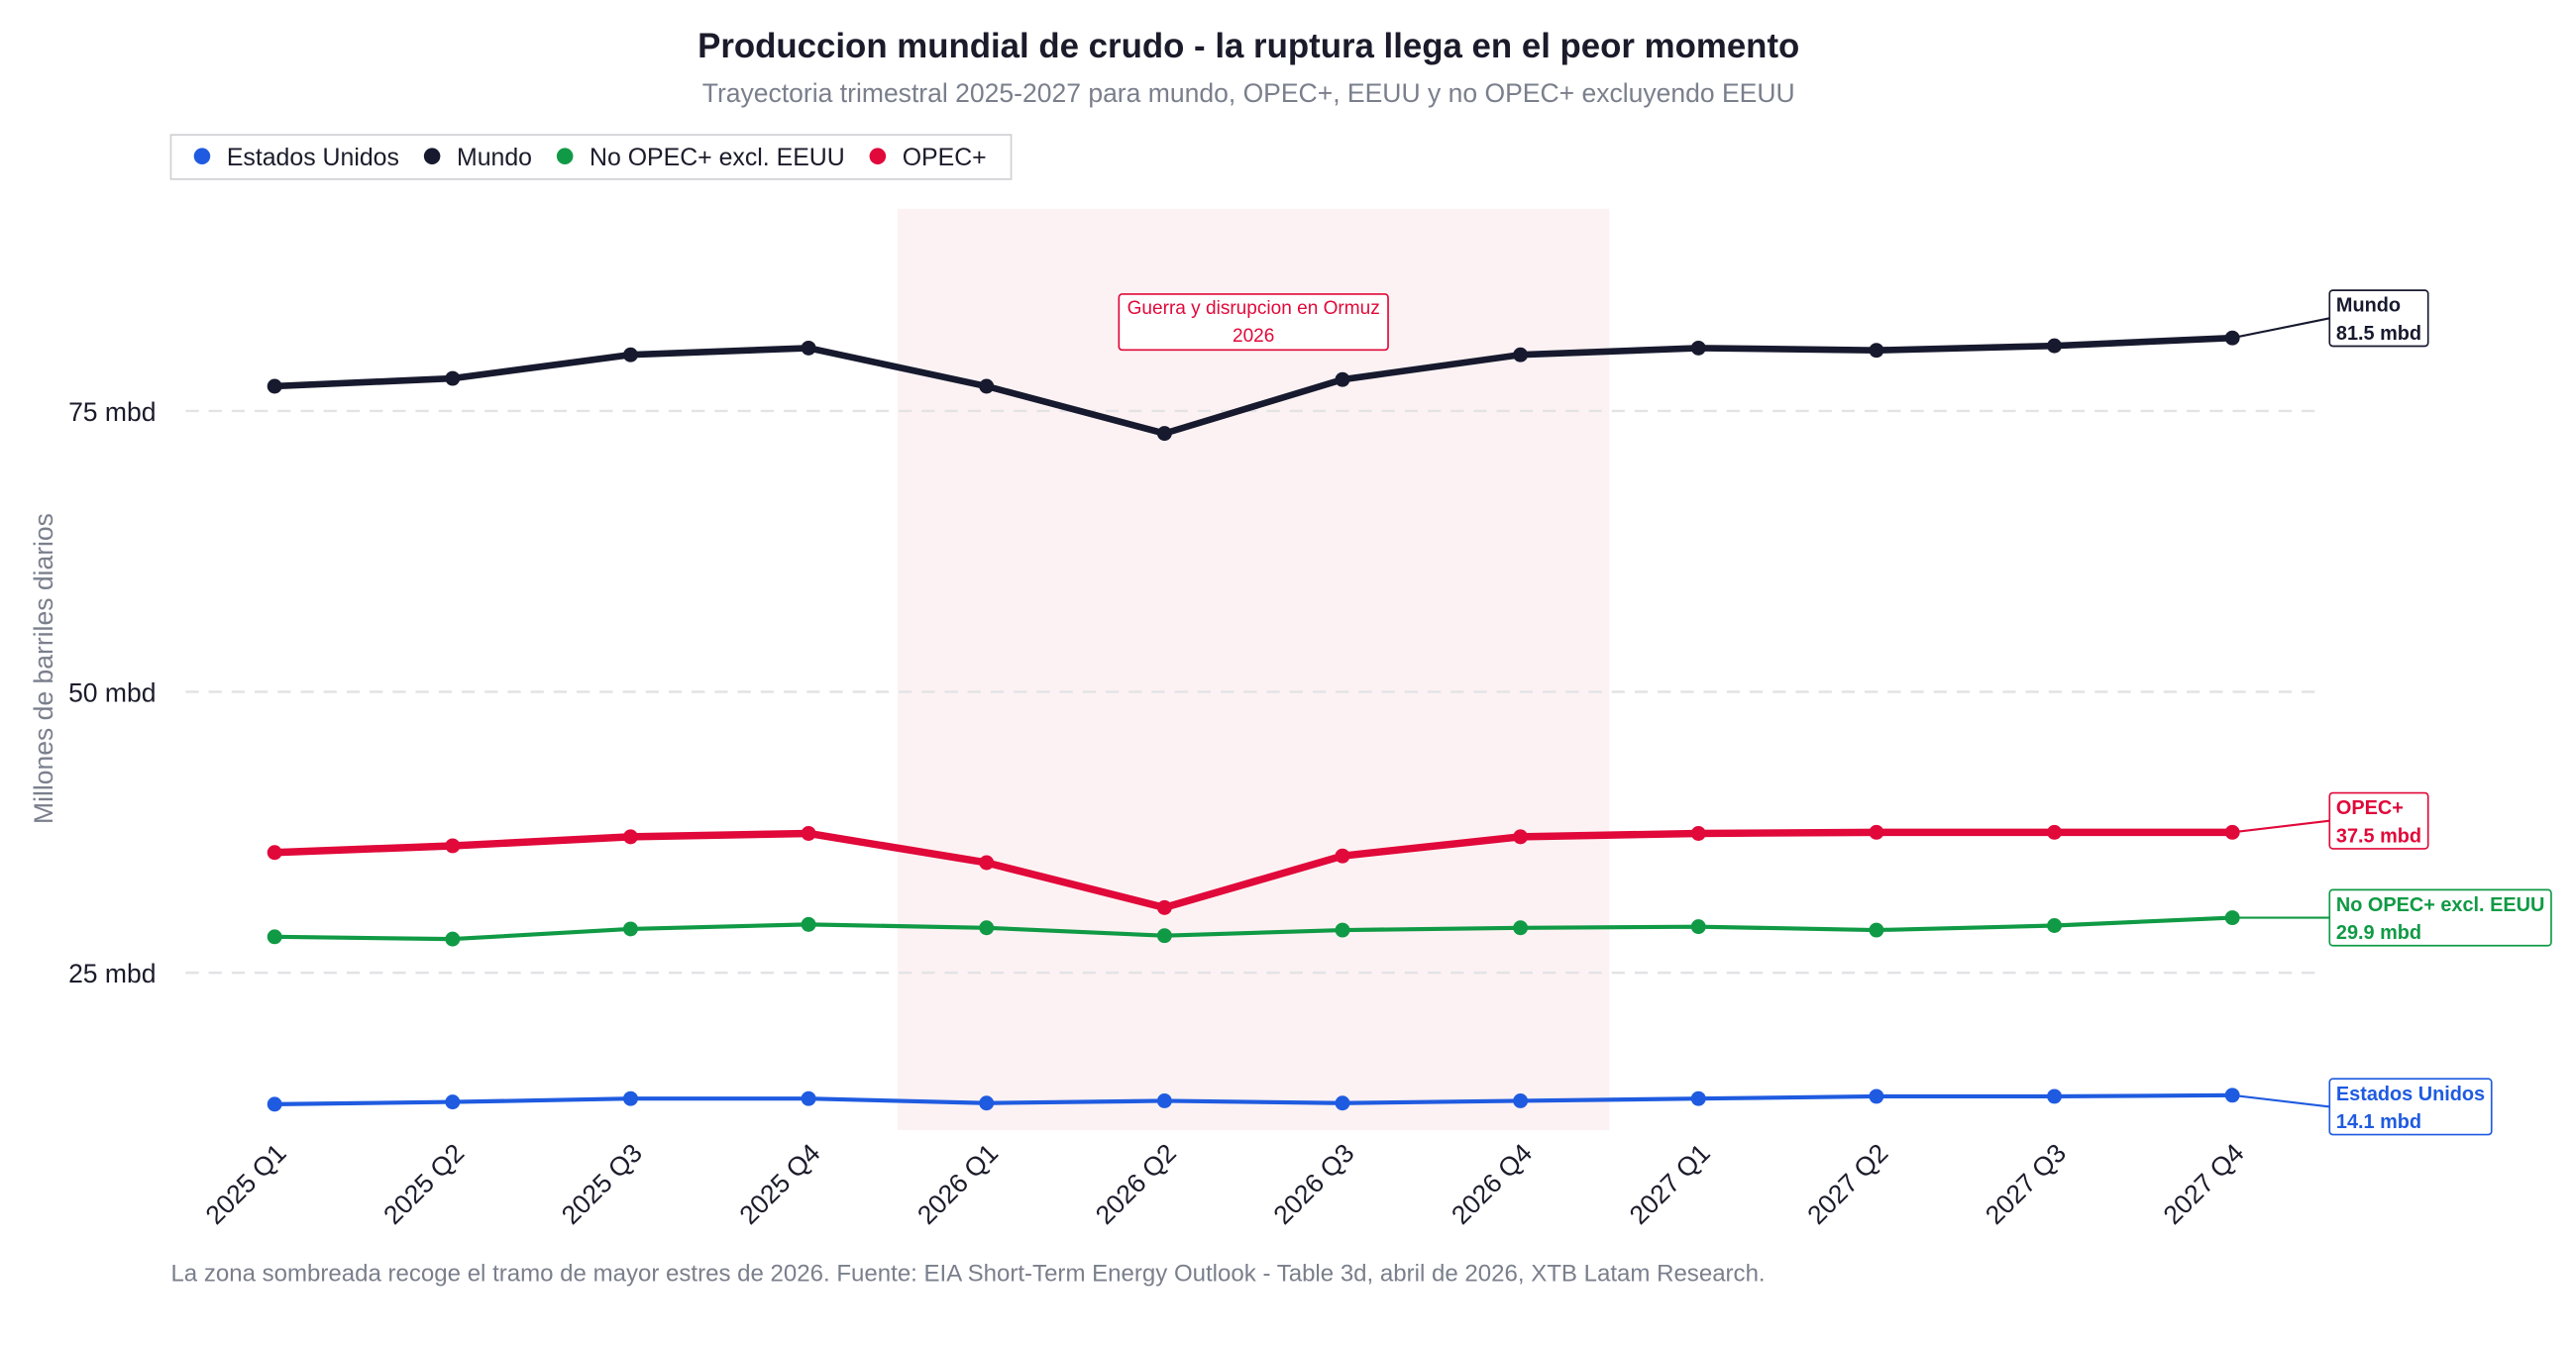 The width and height of the screenshot is (2576, 1347). Describe the element at coordinates (2378, 334) in the screenshot. I see `data-label: 81.5 mbd` at that location.